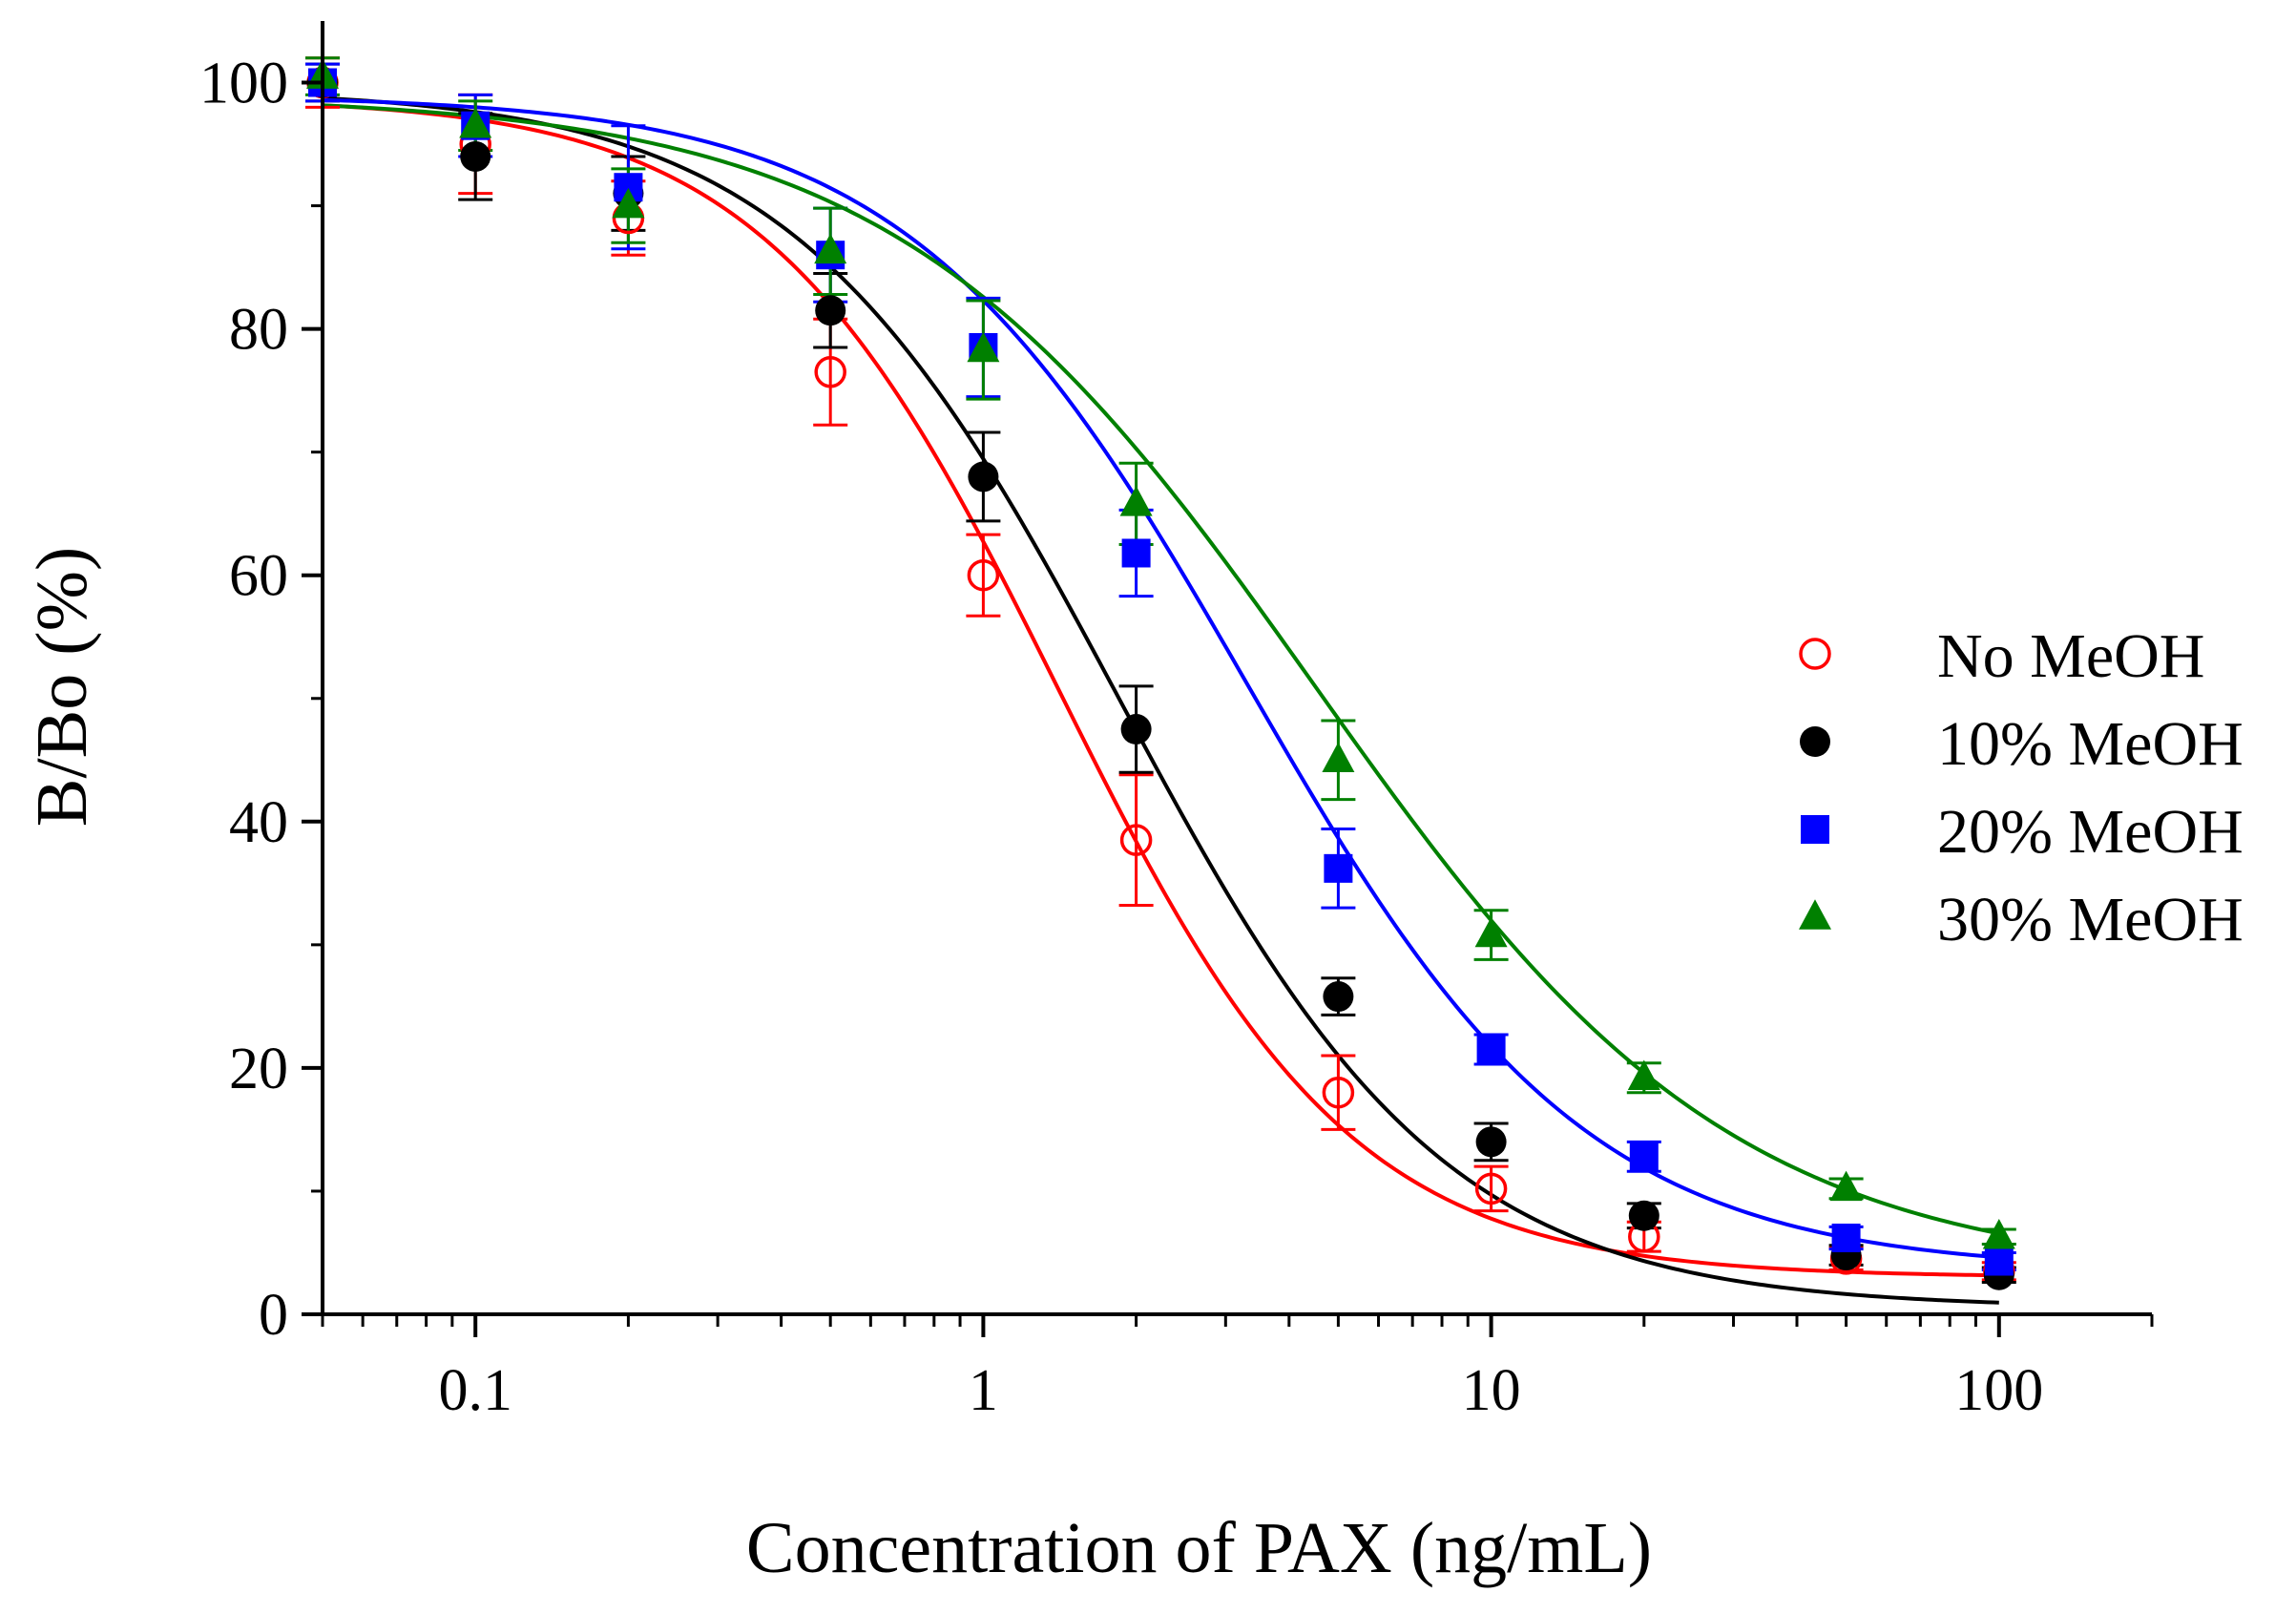 This screenshot has height=1614, width=2296. I want to click on y-tick-label: 40, so click(258, 822).